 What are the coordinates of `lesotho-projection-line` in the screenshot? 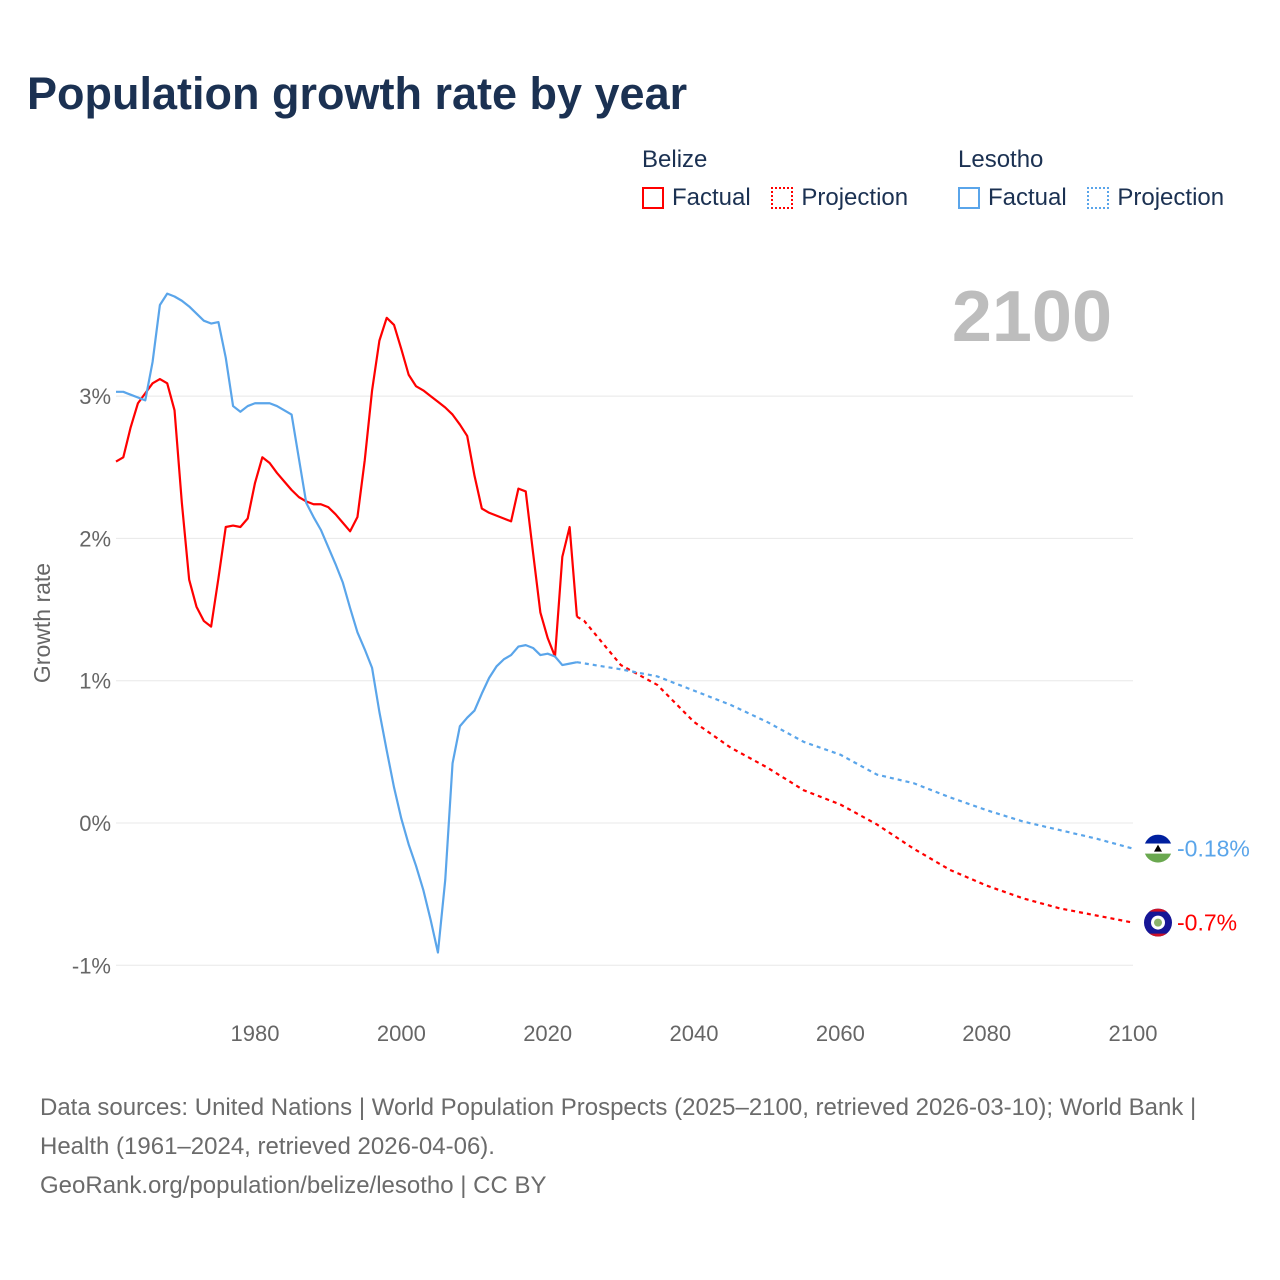 It's located at (855, 755).